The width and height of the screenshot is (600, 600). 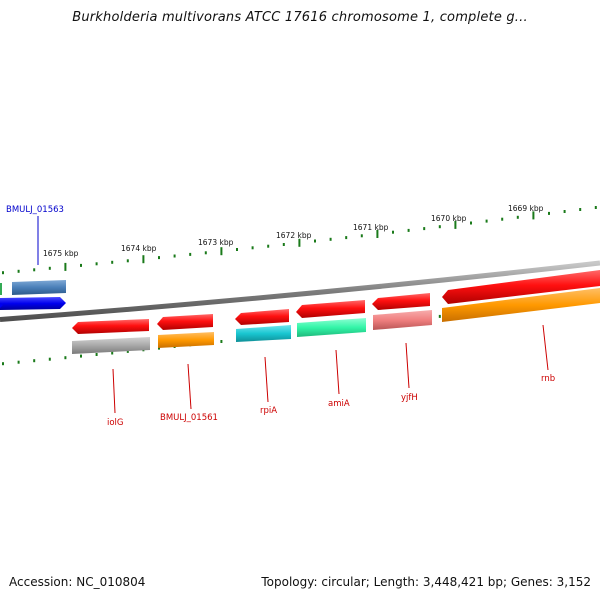 I want to click on tick-label-1671: 1671 kbp, so click(x=371, y=227).